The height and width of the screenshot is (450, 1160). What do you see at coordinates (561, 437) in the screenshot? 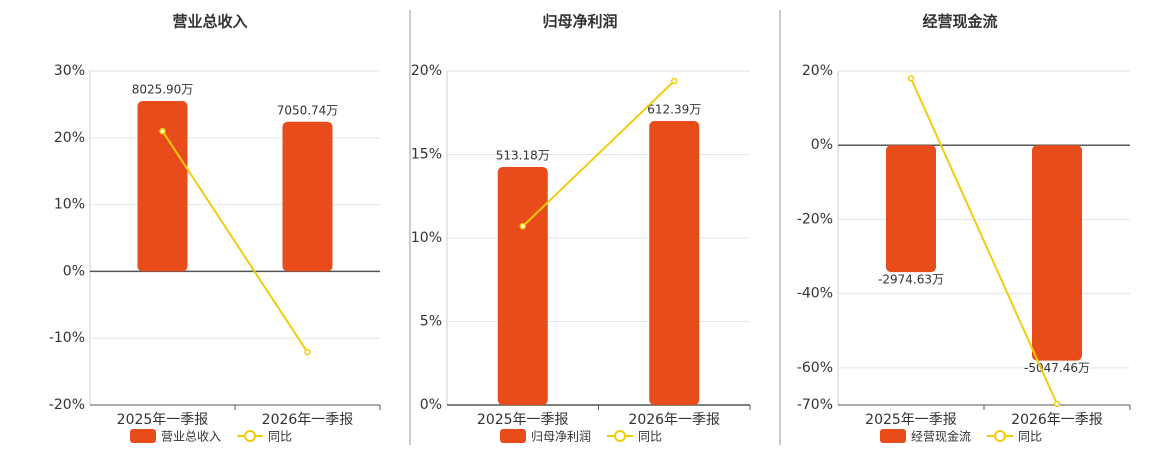
I see `legend-label: 归母净利润` at bounding box center [561, 437].